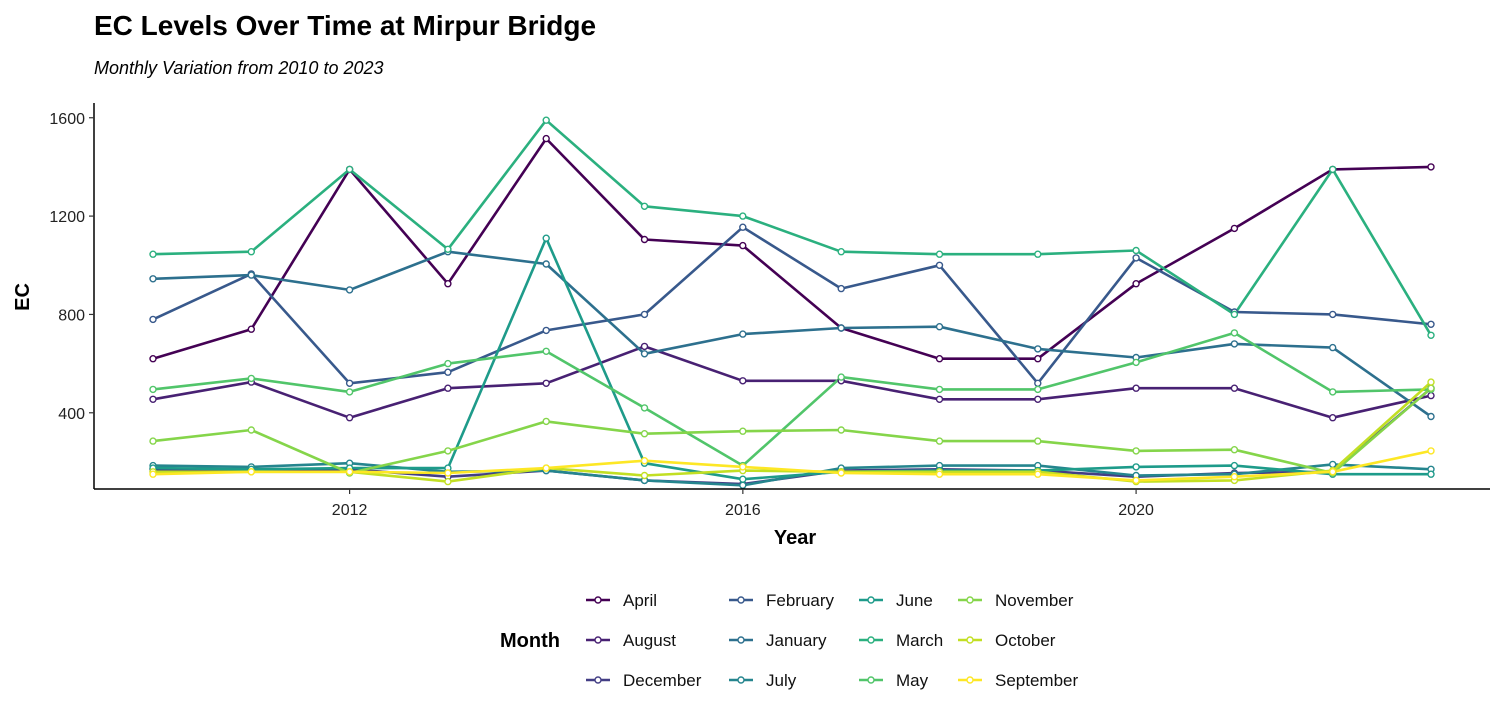  I want to click on legend-item-april: April, so click(621, 600).